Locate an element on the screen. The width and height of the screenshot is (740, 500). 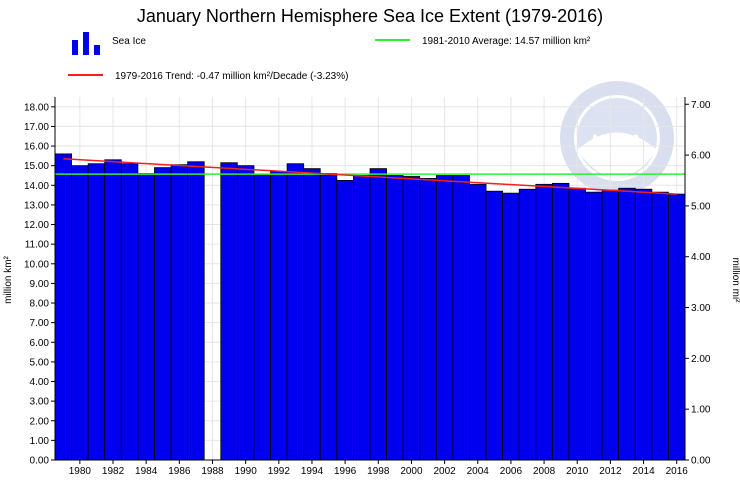
x-tick-label: 1996 is located at coordinates (345, 471).